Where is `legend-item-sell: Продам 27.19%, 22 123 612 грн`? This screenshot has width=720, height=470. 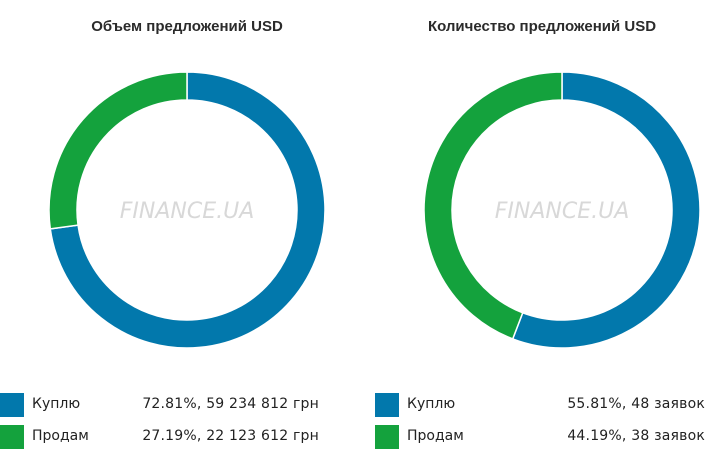
legend-item-sell: Продам 27.19%, 22 123 612 грн is located at coordinates (175, 437).